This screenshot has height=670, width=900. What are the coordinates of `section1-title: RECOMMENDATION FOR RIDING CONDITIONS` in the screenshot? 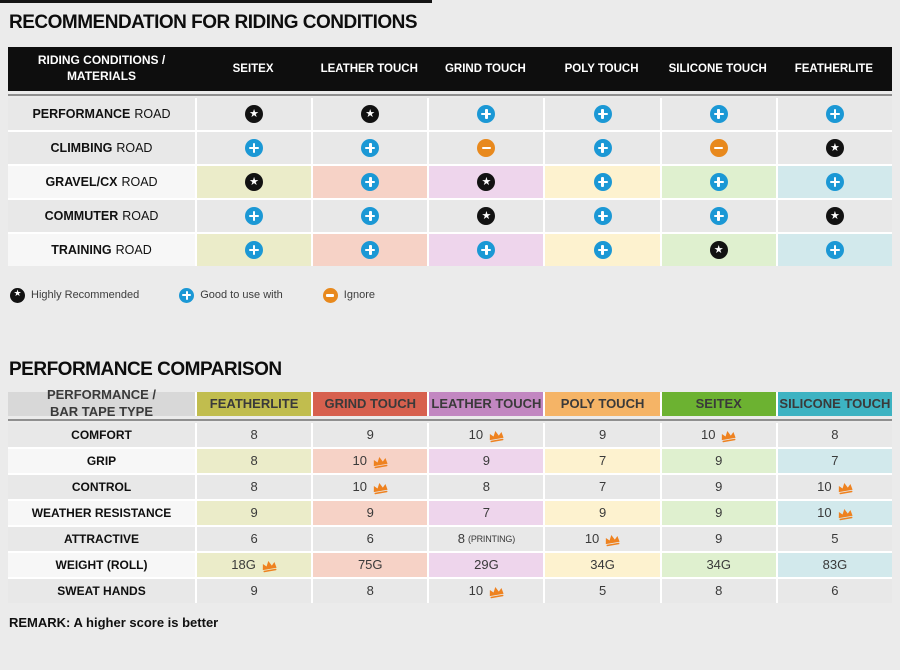 It's located at (213, 22).